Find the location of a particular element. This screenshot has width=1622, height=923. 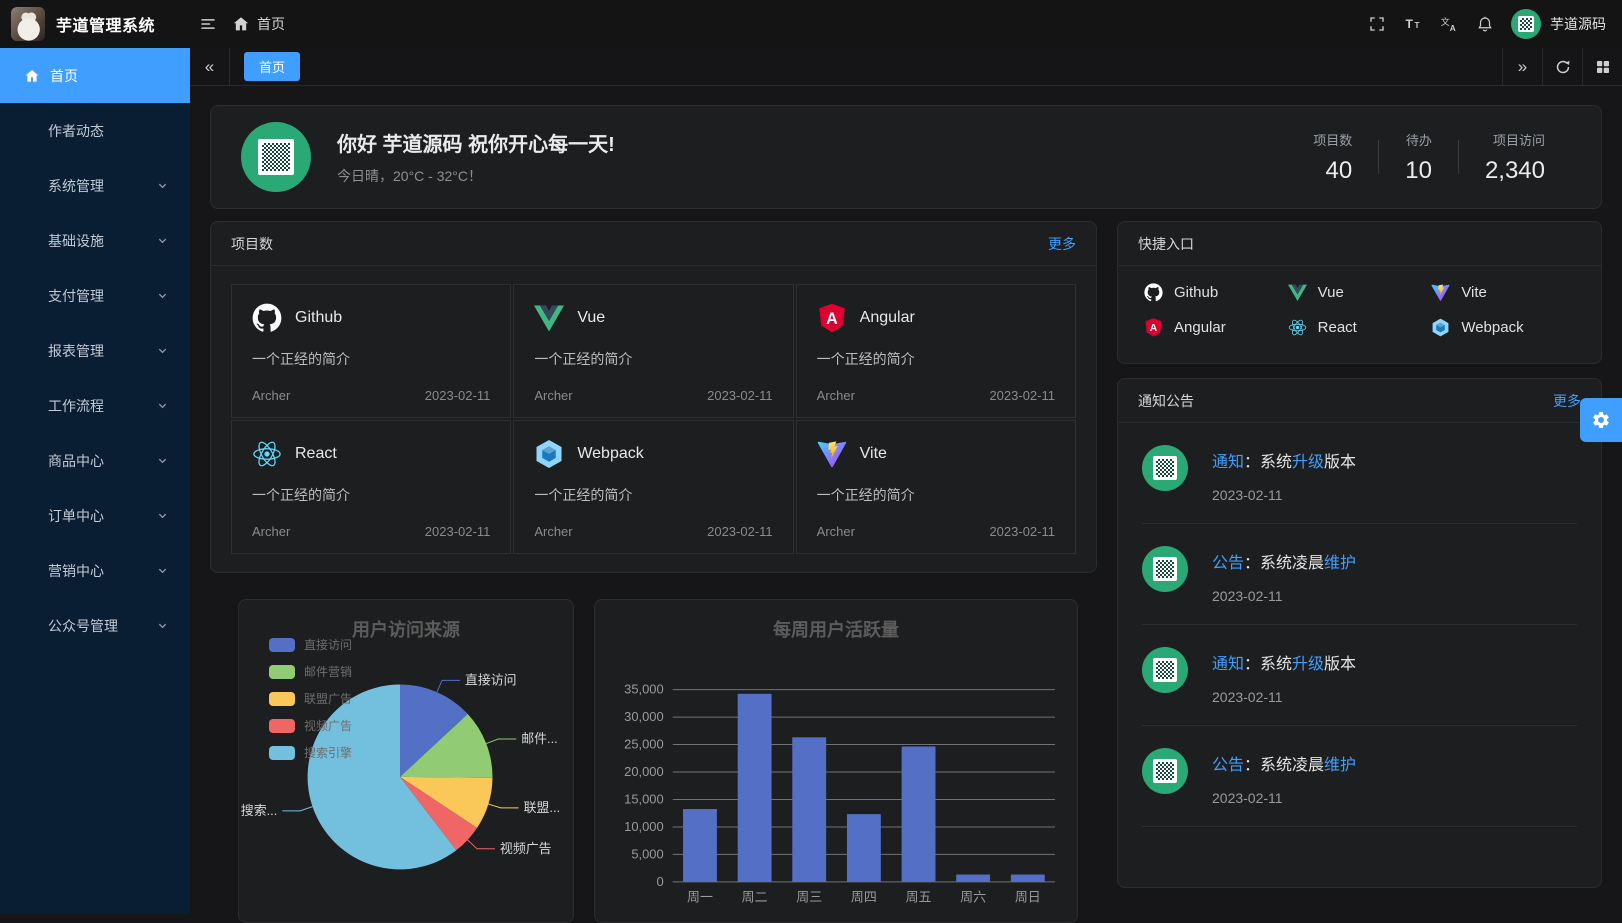

fullscreen-icon is located at coordinates (1377, 24).